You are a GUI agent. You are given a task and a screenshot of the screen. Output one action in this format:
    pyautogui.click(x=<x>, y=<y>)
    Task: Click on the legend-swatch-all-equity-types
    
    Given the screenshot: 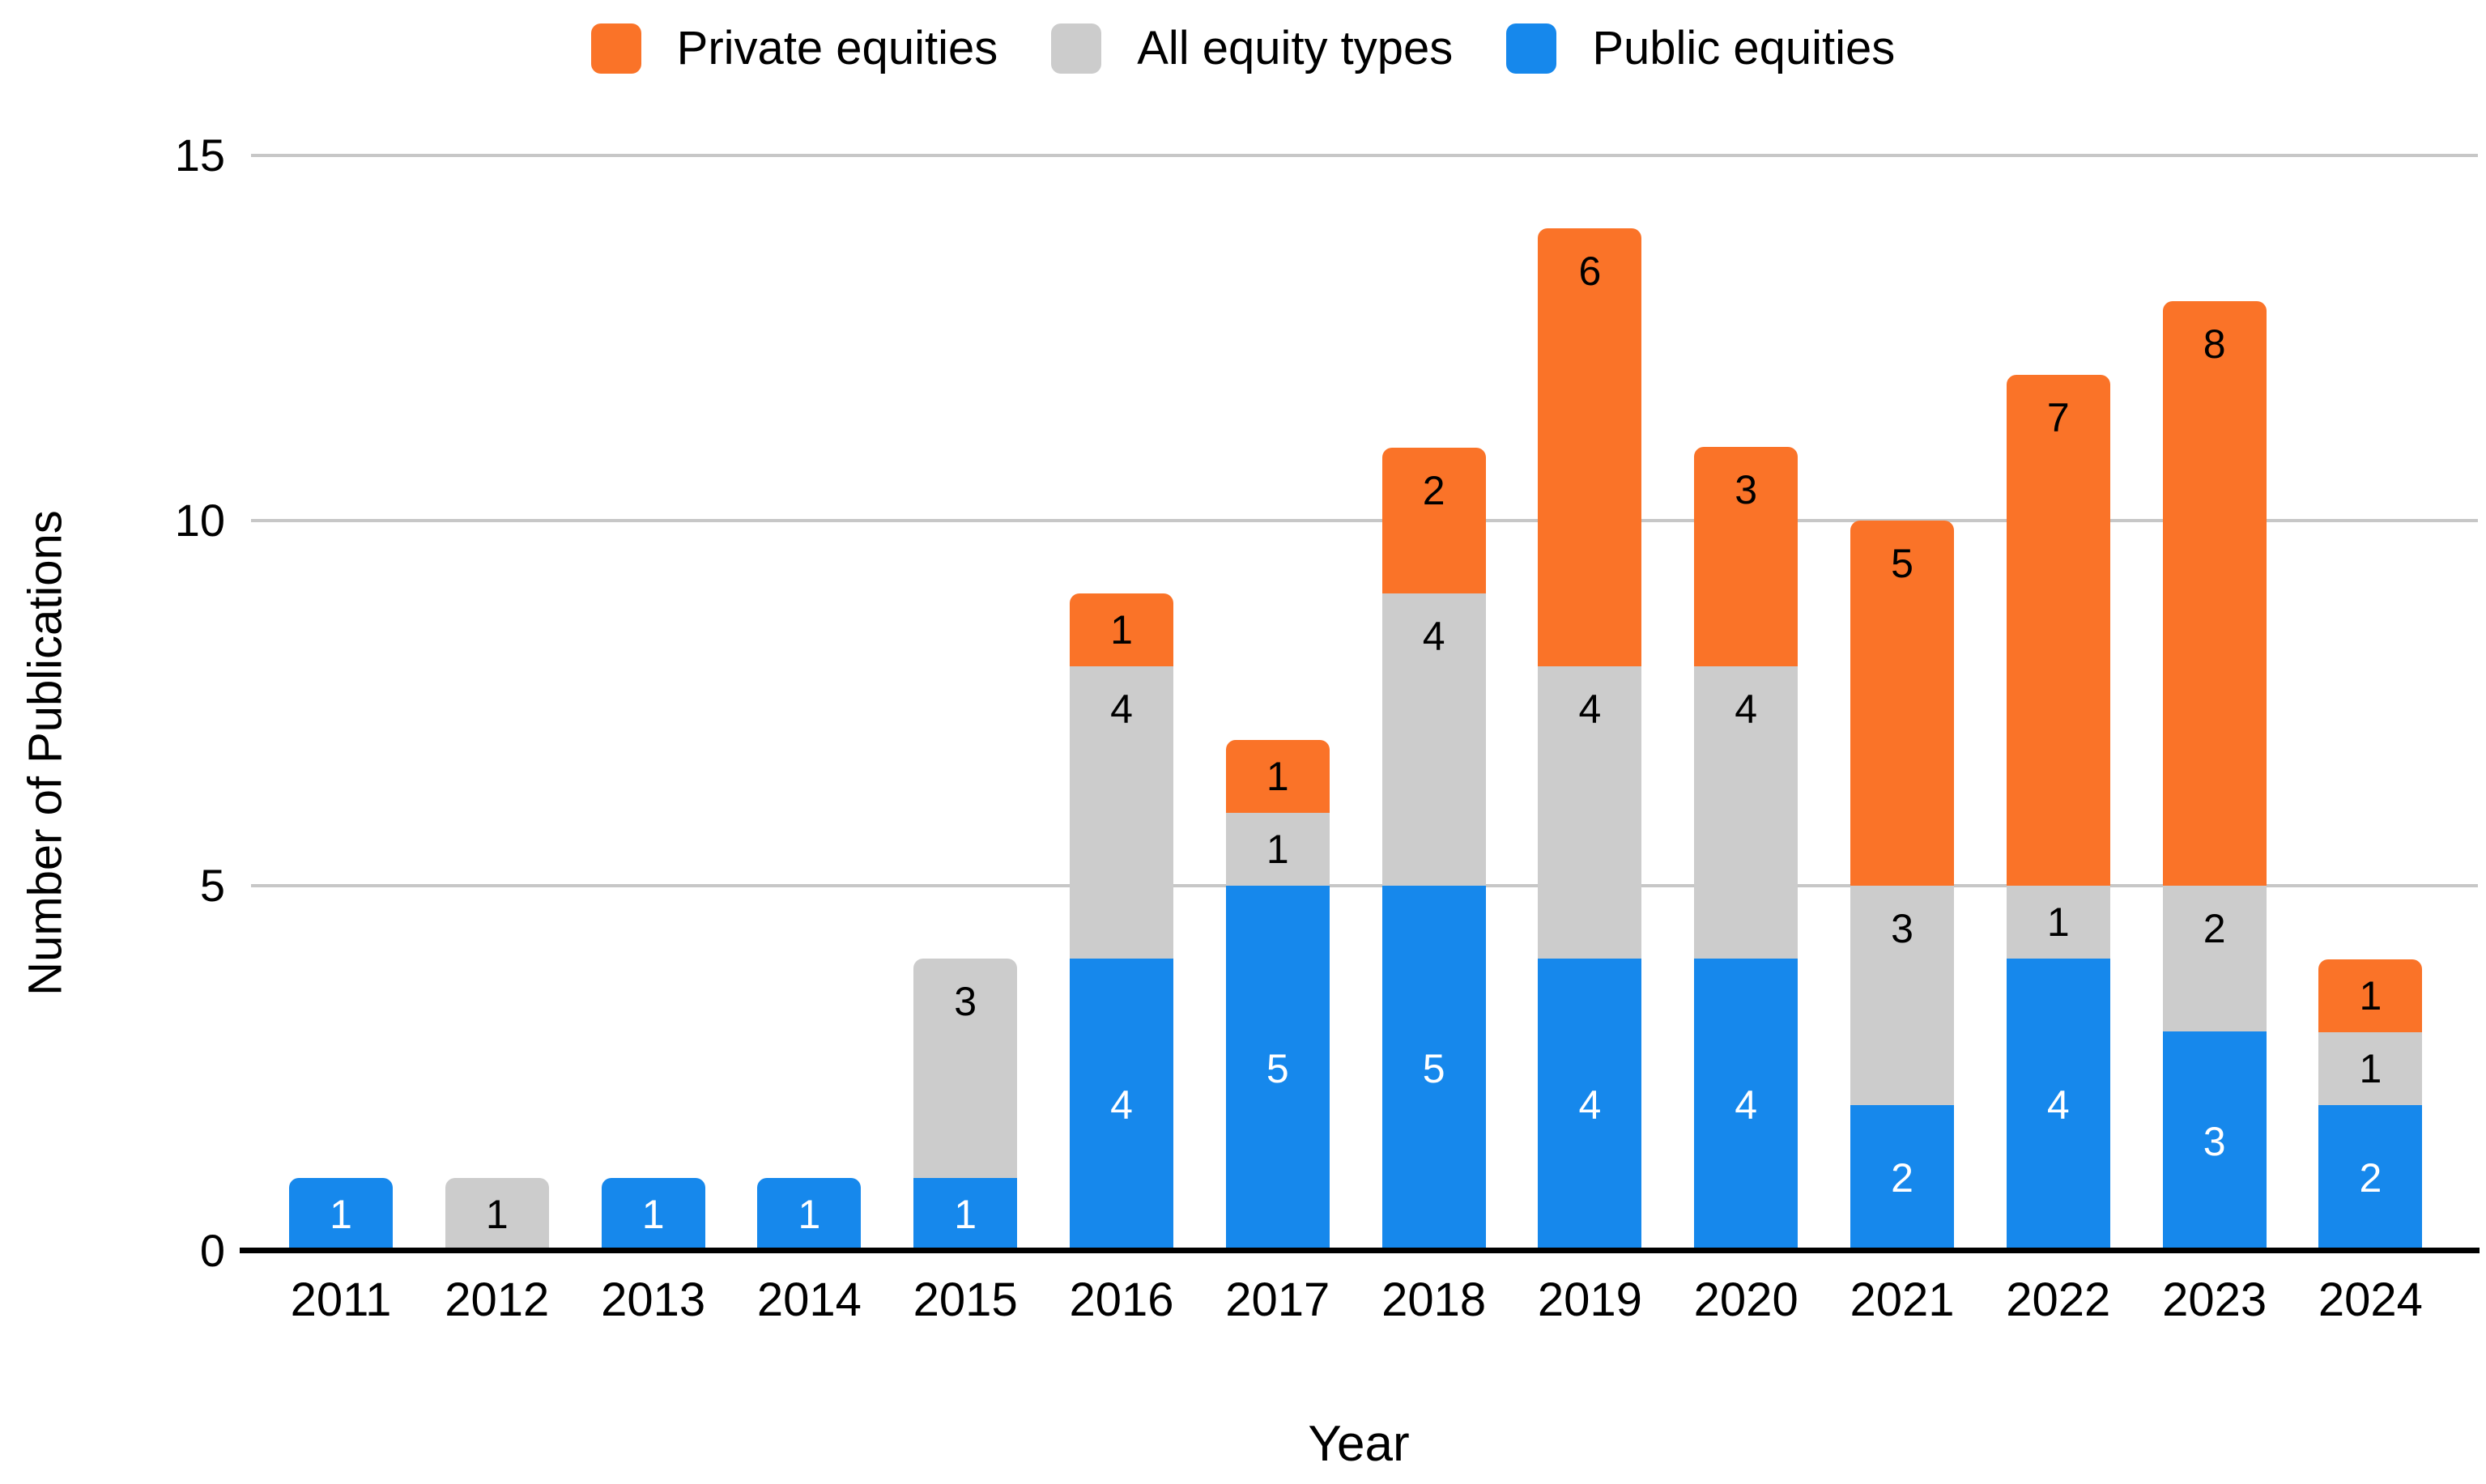 What is the action you would take?
    pyautogui.click(x=1076, y=48)
    